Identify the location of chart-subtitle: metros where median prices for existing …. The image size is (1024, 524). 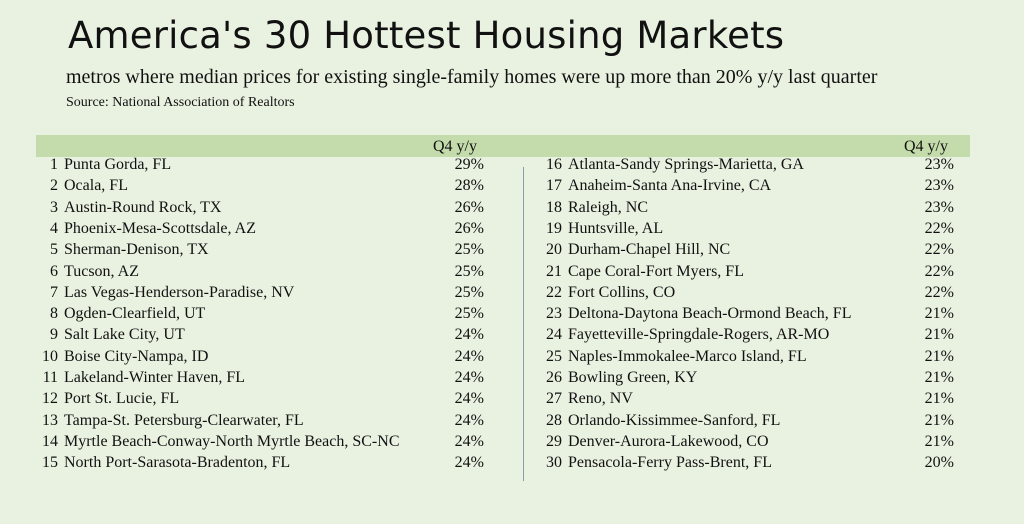
(472, 77).